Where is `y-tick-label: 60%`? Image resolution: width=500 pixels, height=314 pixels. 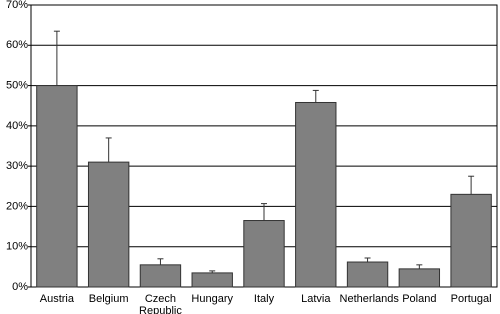 y-tick-label: 60% is located at coordinates (17, 45).